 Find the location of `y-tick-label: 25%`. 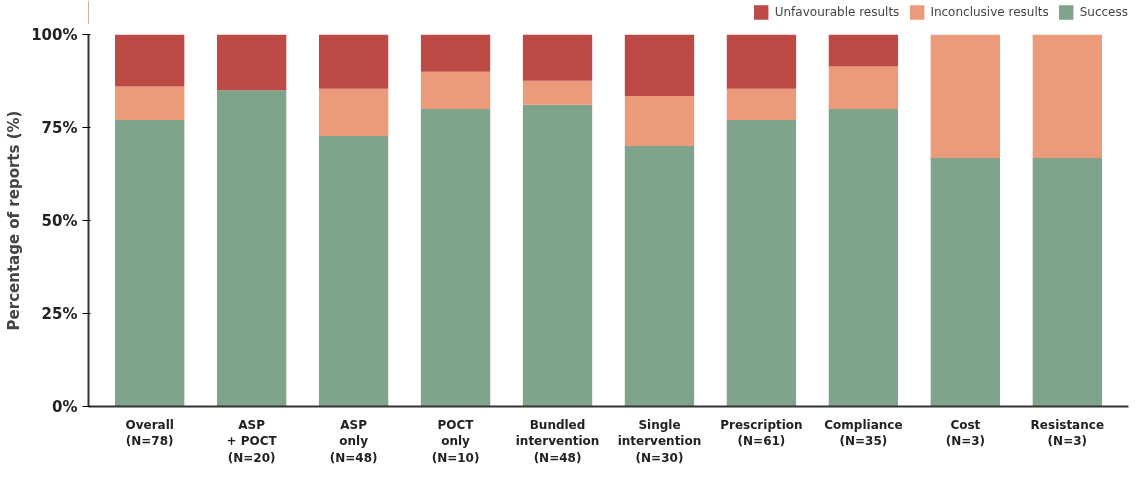

y-tick-label: 25% is located at coordinates (59, 313).